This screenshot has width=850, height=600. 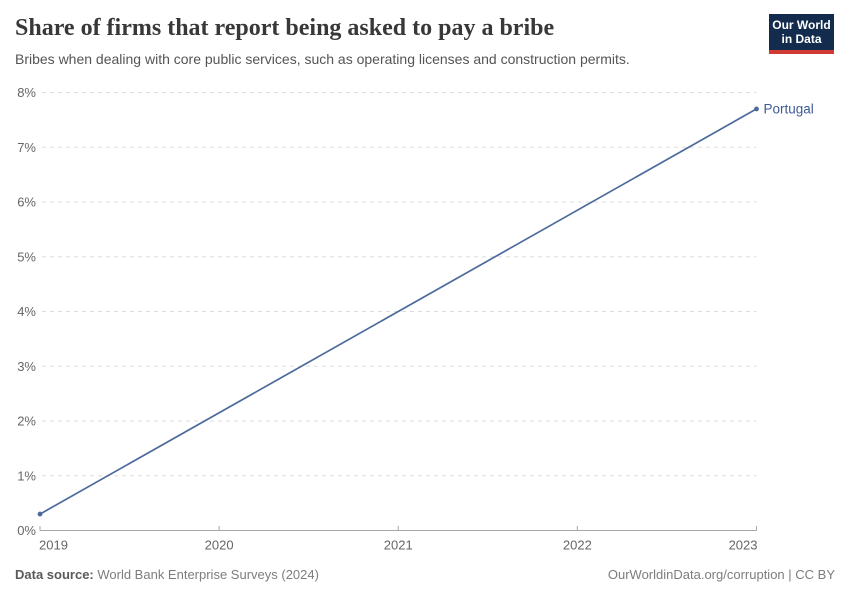 I want to click on y-axis-tick-label: 6%, so click(x=26, y=202).